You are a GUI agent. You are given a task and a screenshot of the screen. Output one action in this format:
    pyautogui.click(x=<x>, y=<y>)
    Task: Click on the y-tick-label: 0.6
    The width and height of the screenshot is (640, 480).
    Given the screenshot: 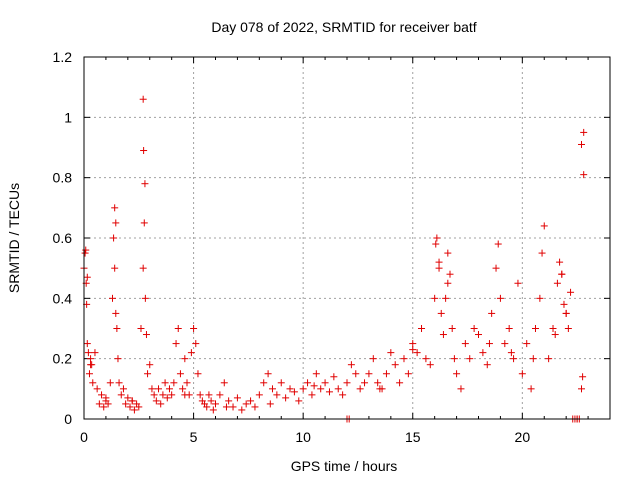 What is the action you would take?
    pyautogui.click(x=63, y=238)
    